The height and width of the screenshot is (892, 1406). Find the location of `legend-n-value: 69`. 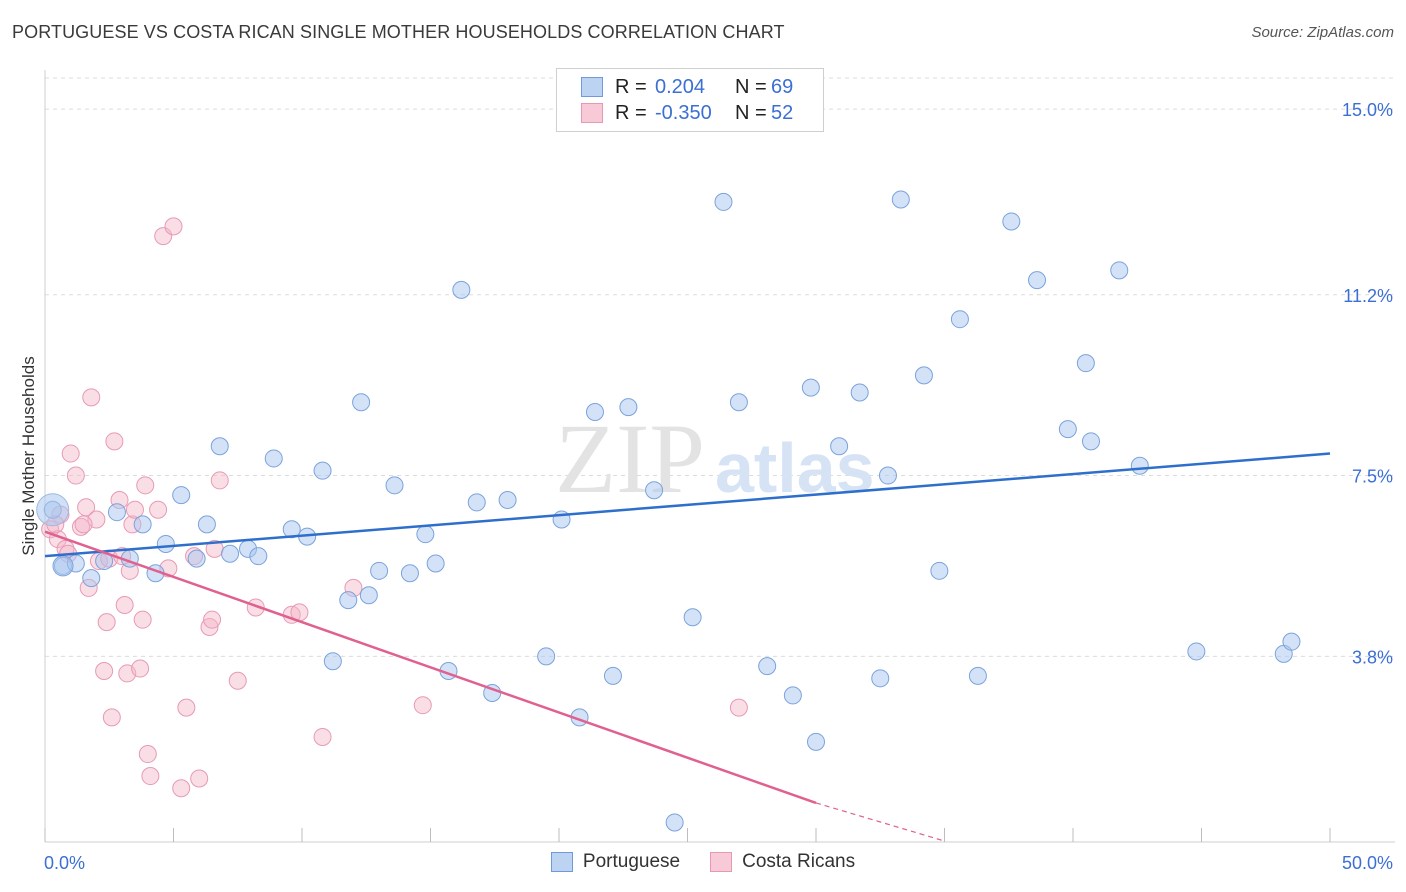

legend-n-value: 69 is located at coordinates (782, 86).